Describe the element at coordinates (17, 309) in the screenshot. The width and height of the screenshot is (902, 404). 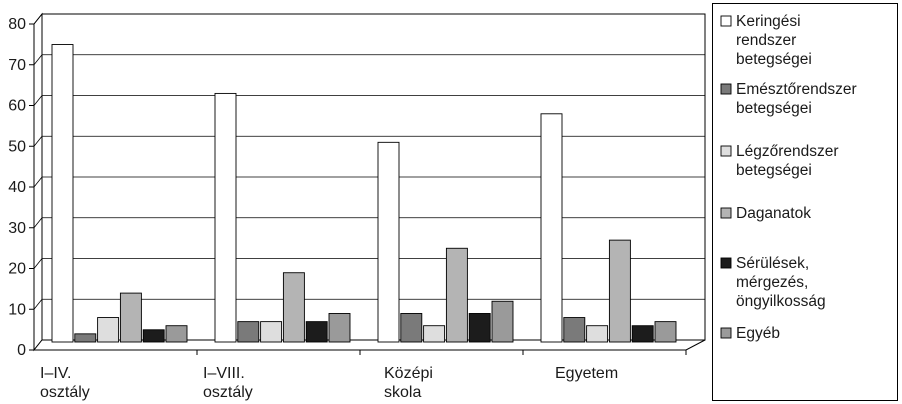
I see `y-tick-label: 10` at that location.